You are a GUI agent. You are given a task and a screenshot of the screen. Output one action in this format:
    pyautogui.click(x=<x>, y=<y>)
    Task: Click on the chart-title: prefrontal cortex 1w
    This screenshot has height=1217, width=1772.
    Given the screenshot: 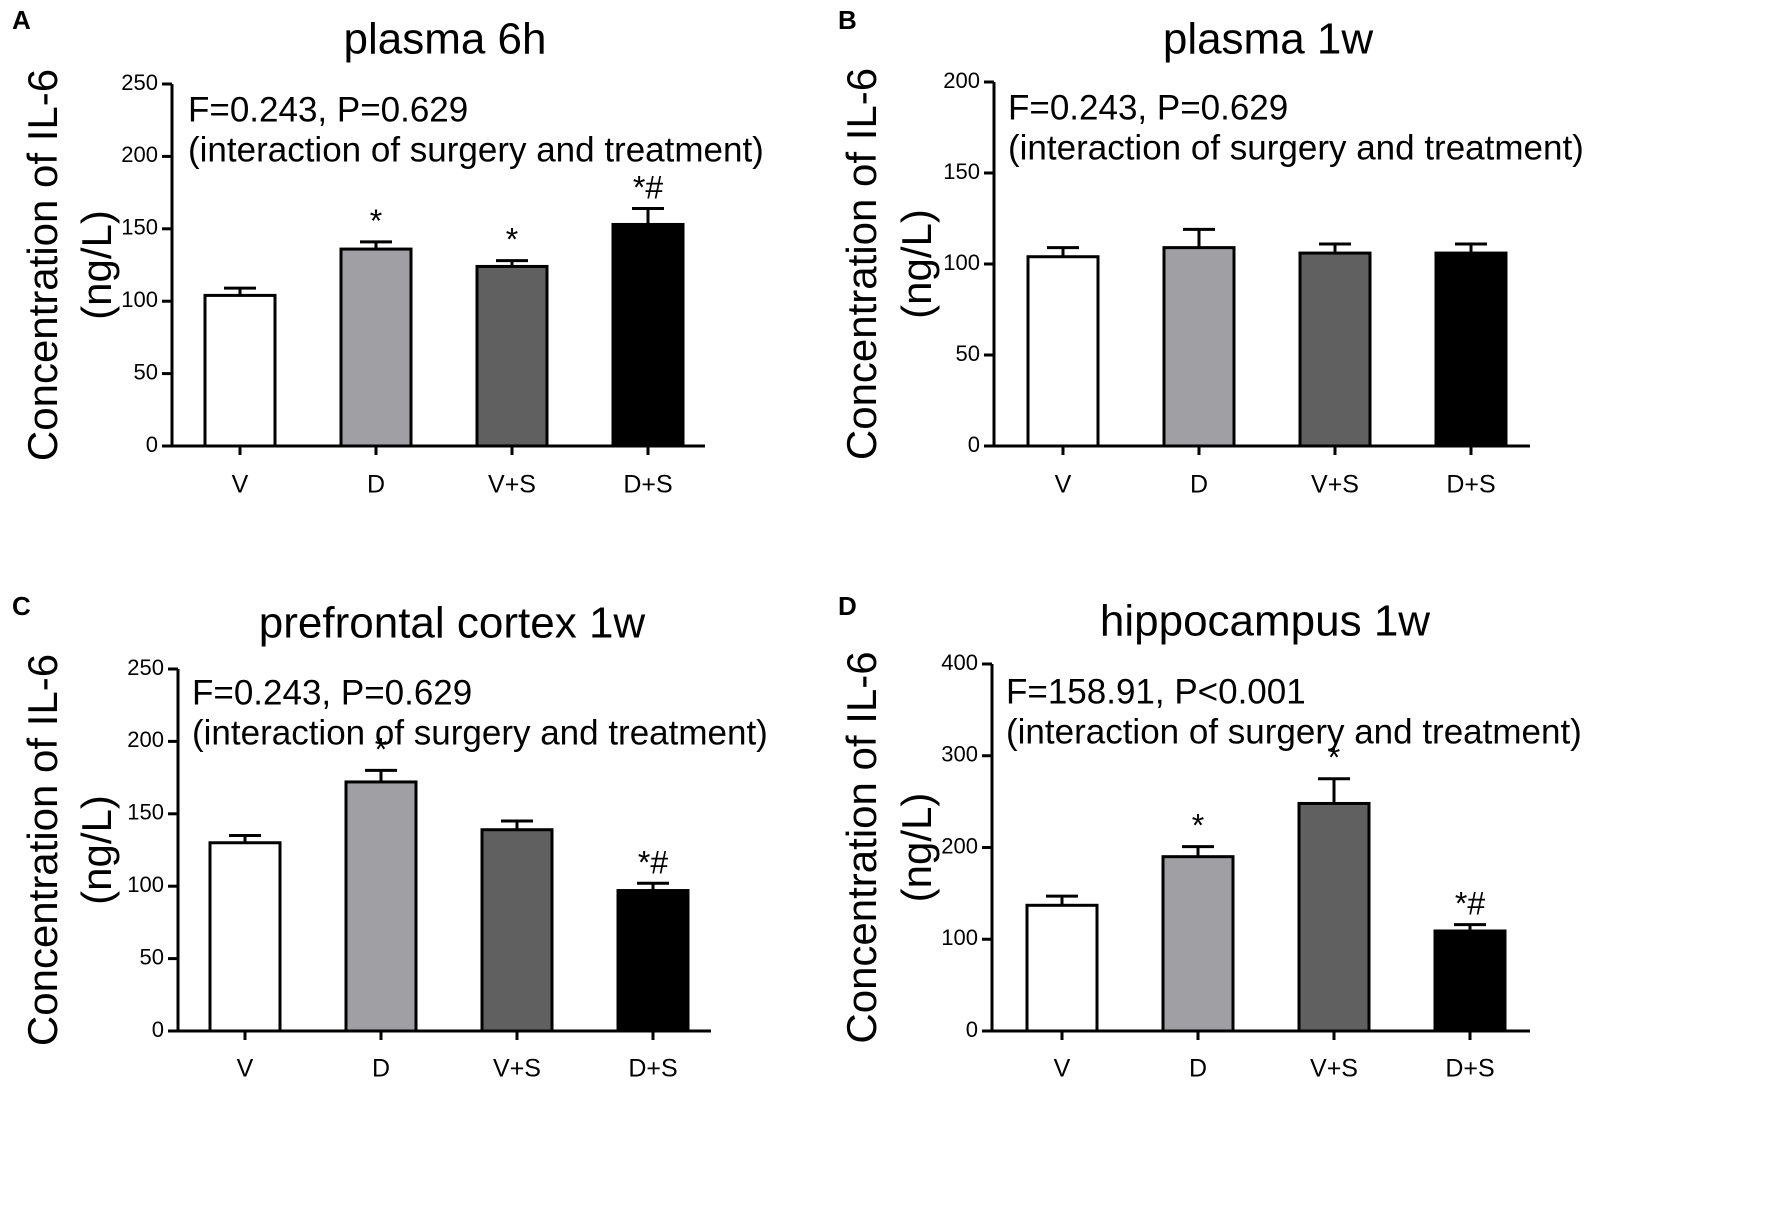 What is the action you would take?
    pyautogui.click(x=452, y=623)
    